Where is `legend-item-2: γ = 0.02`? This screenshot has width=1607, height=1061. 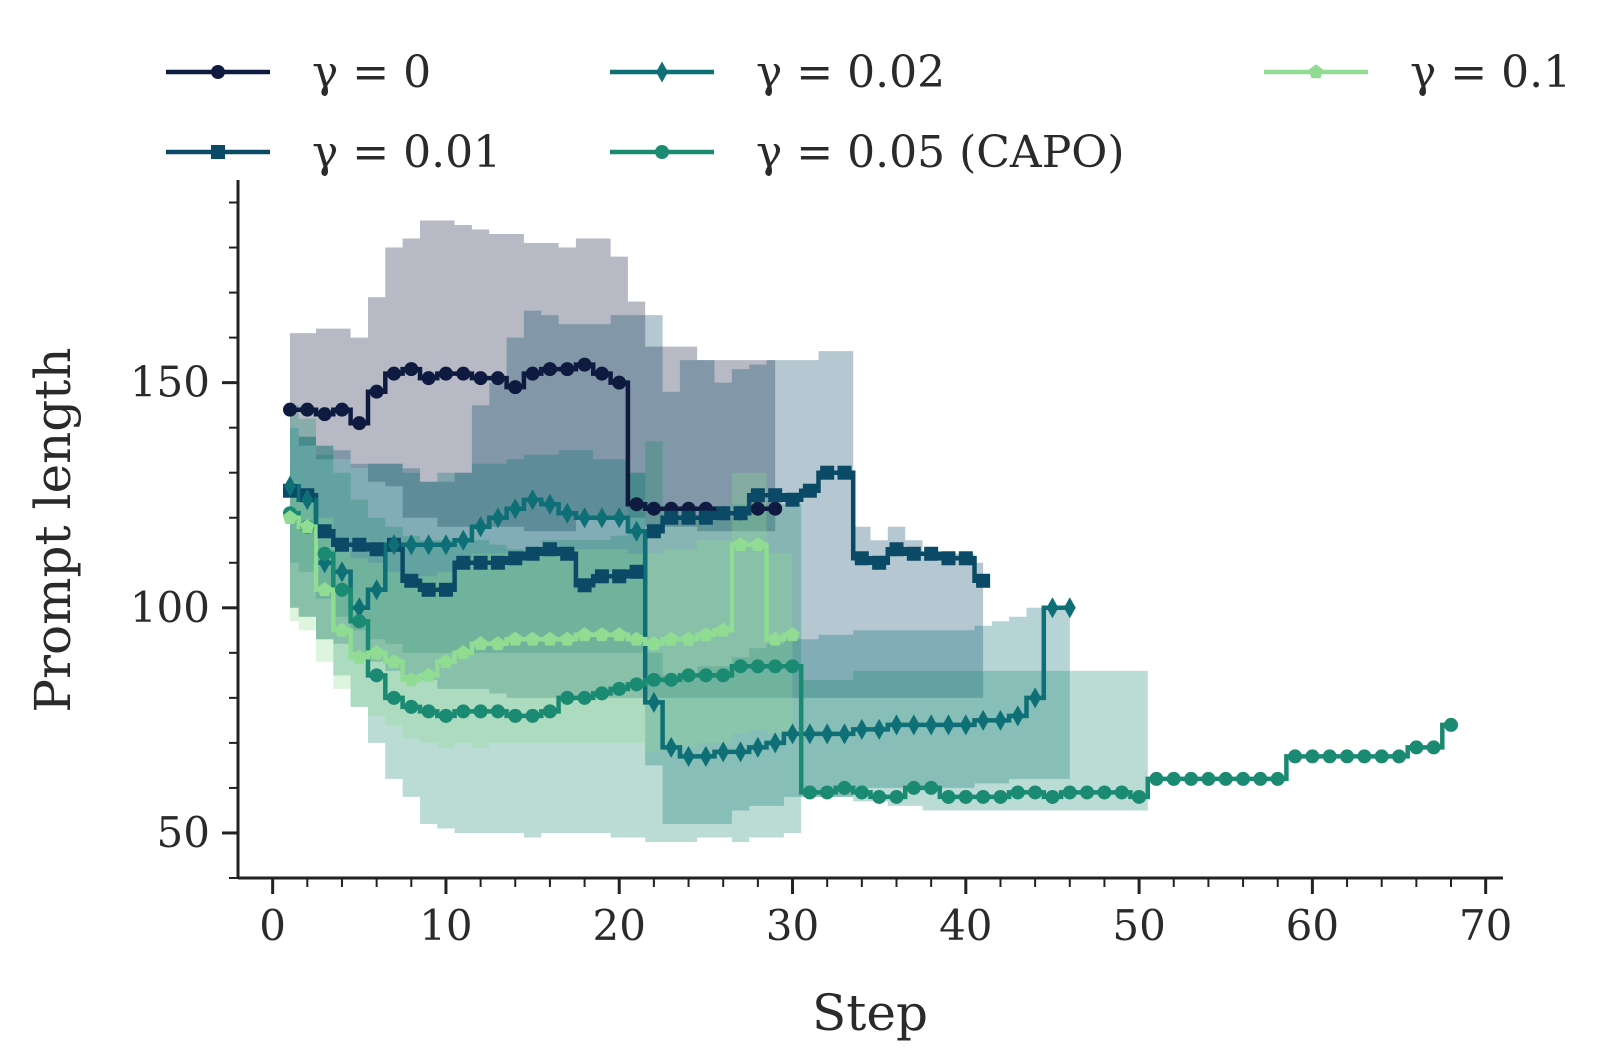
legend-item-2: γ = 0.02 is located at coordinates (777, 72).